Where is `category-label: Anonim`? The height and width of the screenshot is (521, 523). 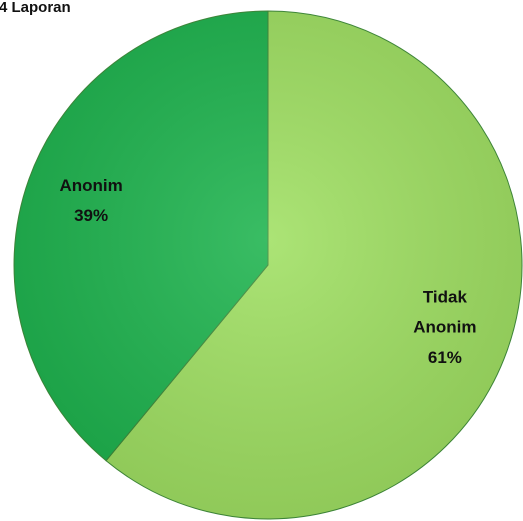 category-label: Anonim is located at coordinates (90, 185).